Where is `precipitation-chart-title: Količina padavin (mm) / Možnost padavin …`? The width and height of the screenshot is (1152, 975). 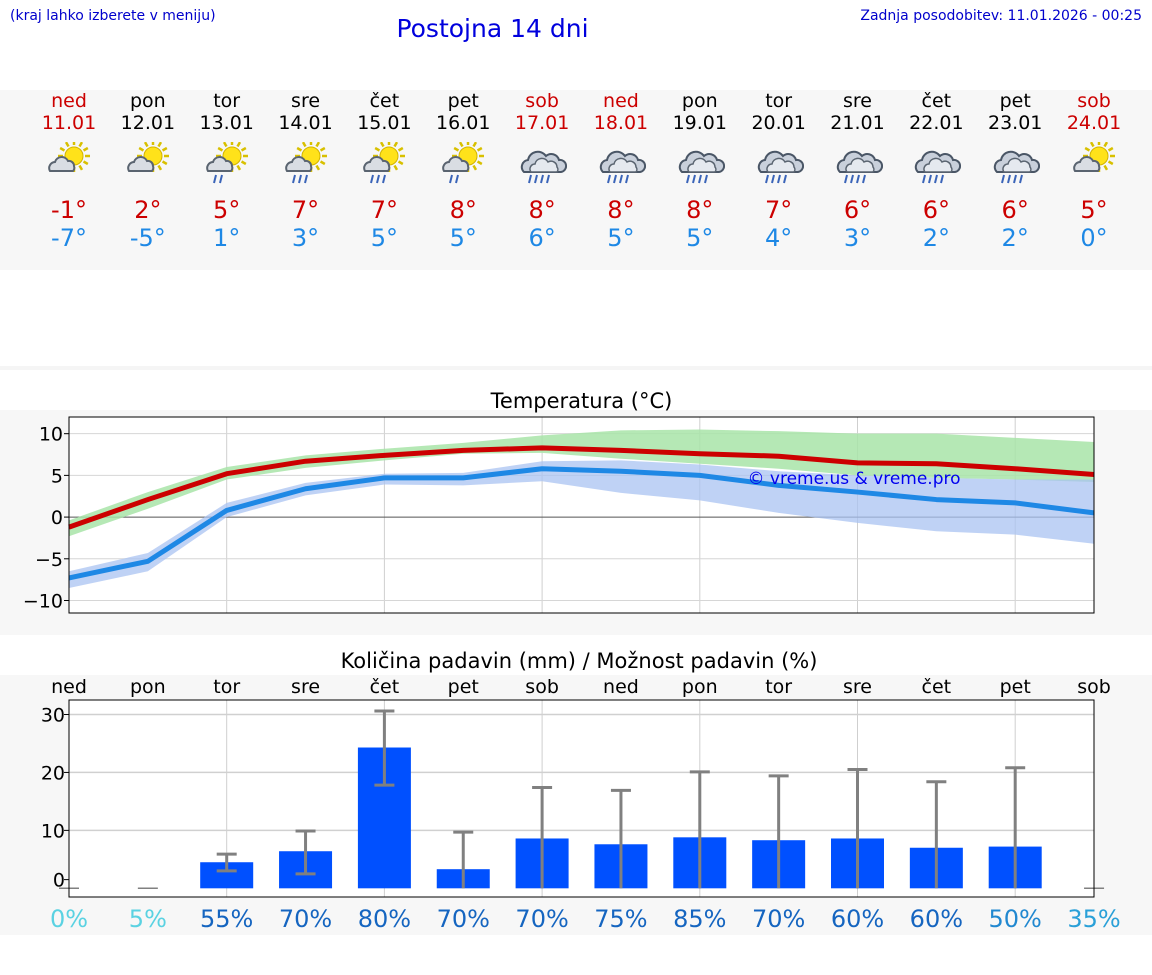 precipitation-chart-title: Količina padavin (mm) / Možnost padavin … is located at coordinates (579, 661).